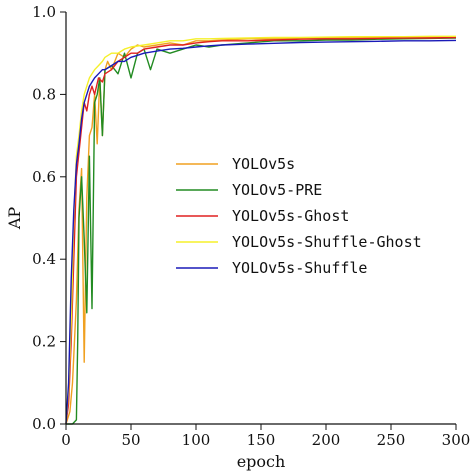 This screenshot has height=476, width=474. What do you see at coordinates (261, 461) in the screenshot?
I see `x-axis-title: epoch` at bounding box center [261, 461].